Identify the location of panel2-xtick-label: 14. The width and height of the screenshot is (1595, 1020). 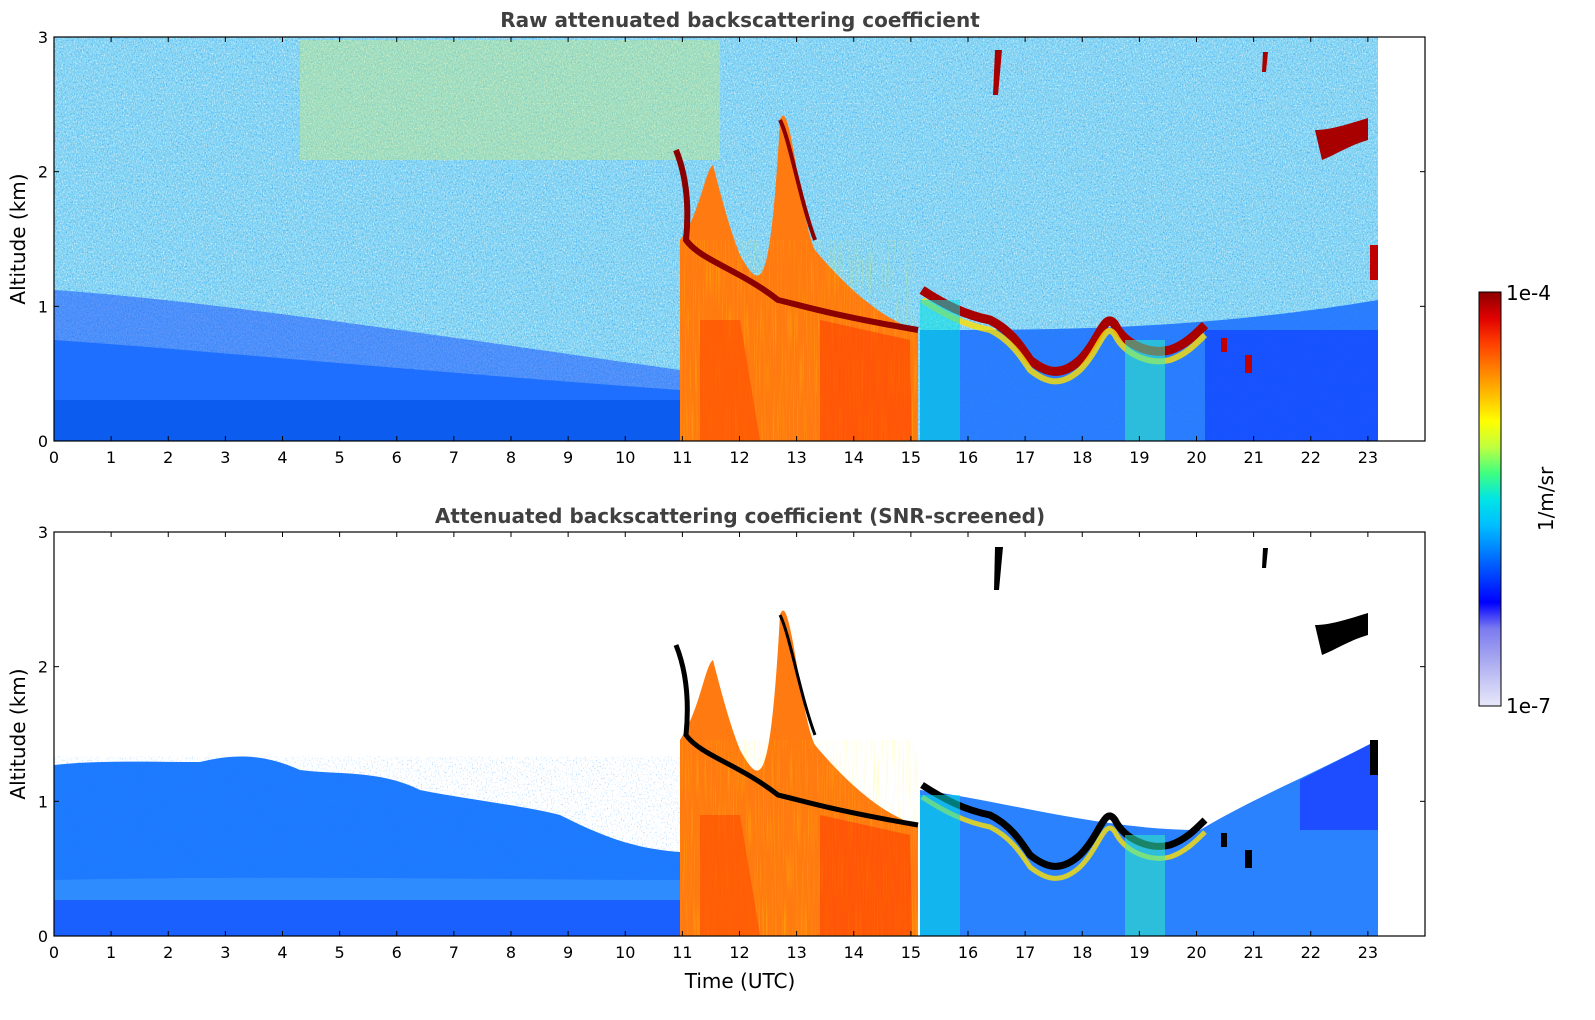
(854, 952).